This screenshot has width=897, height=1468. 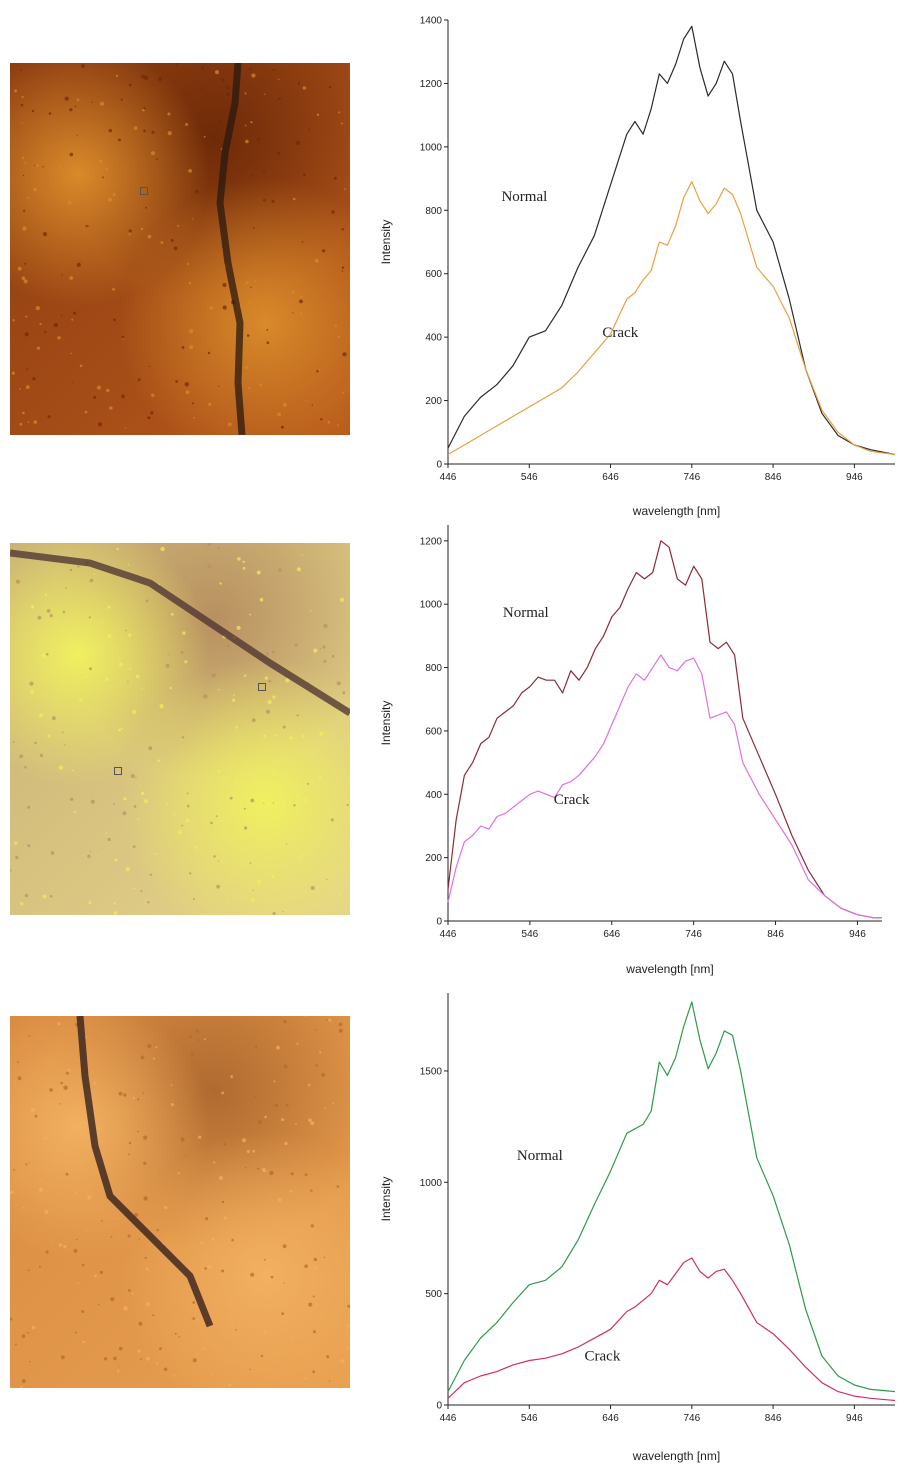 I want to click on y-tick-label: 1400, so click(x=431, y=21).